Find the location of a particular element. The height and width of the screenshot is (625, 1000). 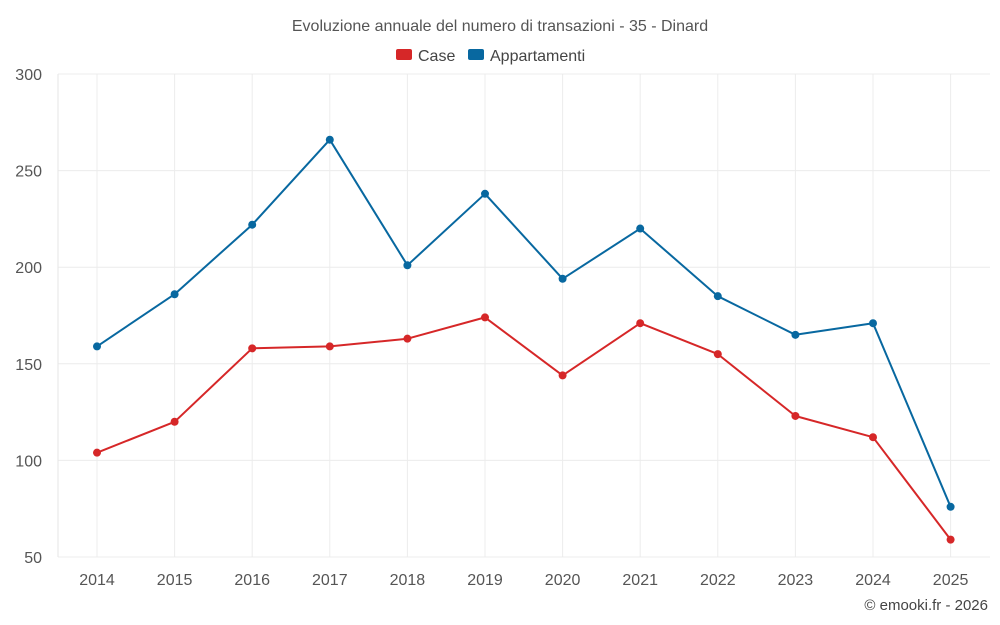

x-tick-label-2014: 2014 is located at coordinates (97, 580).